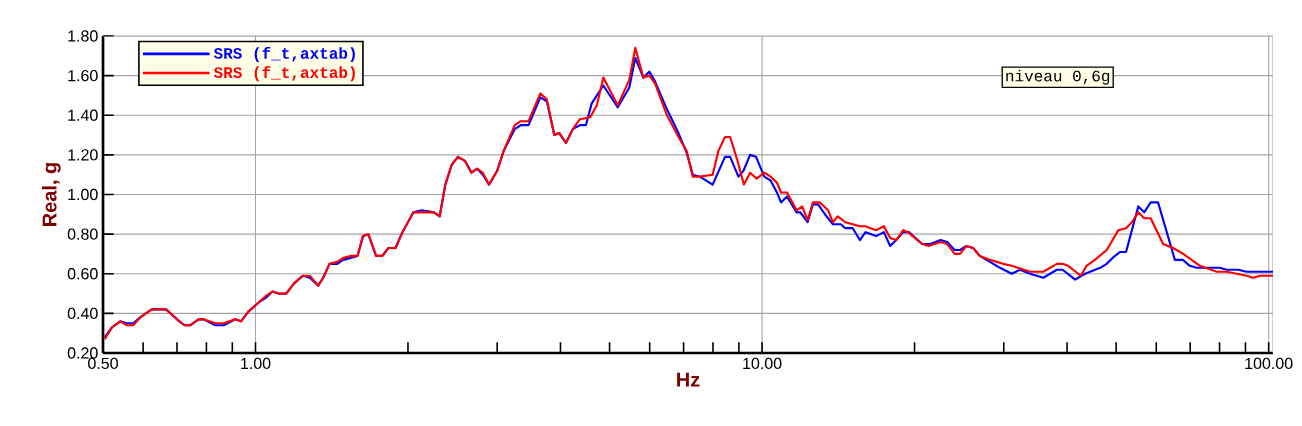 Image resolution: width=1302 pixels, height=426 pixels. I want to click on y-tick-label: 1.20, so click(83, 155).